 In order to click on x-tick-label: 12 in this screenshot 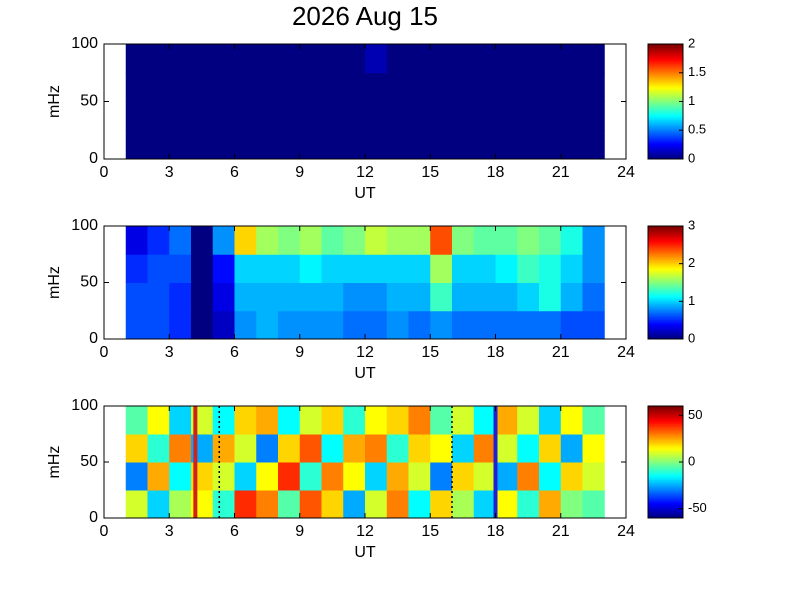, I will do `click(365, 172)`.